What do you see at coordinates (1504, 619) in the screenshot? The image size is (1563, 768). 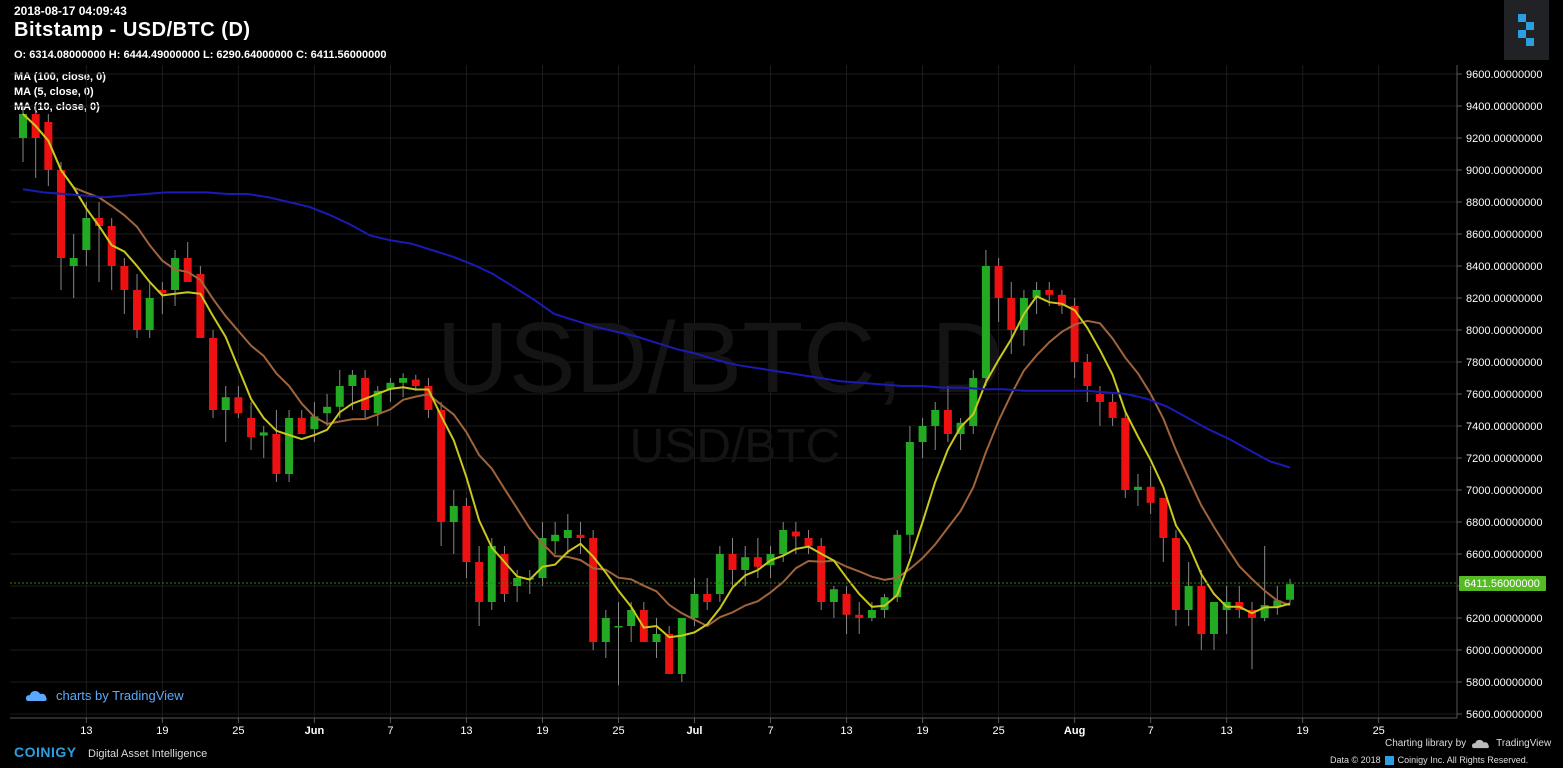 I see `y-tick-label: 6200.00000000` at bounding box center [1504, 619].